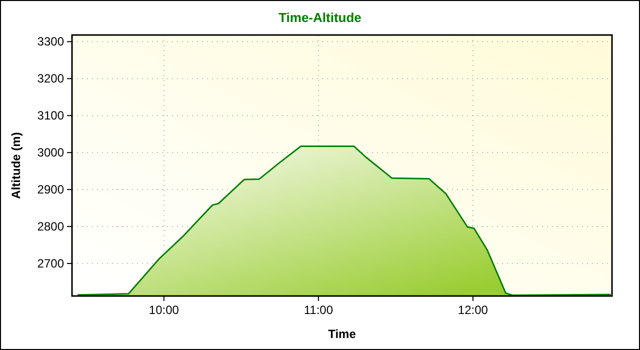 This screenshot has height=350, width=640. I want to click on y-tick-label: 3200, so click(50, 79).